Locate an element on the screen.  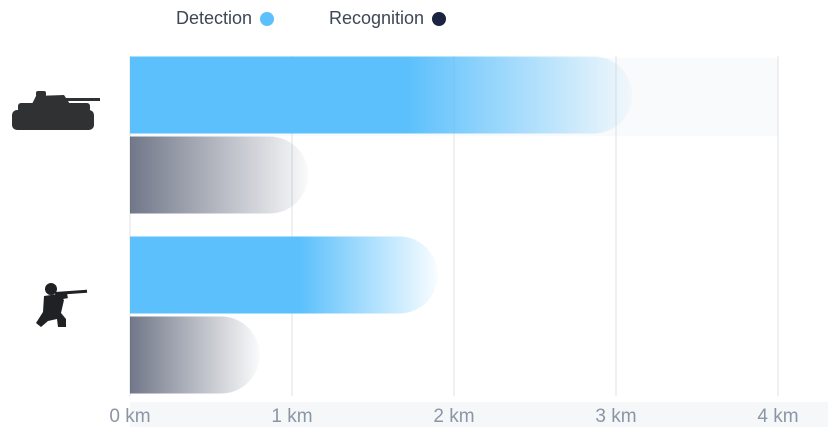
chart-legend: Detection Recognition is located at coordinates (414, 22).